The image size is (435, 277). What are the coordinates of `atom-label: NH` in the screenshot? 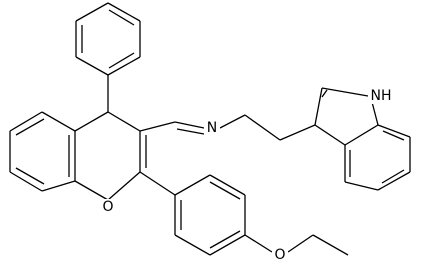 It's located at (381, 96).